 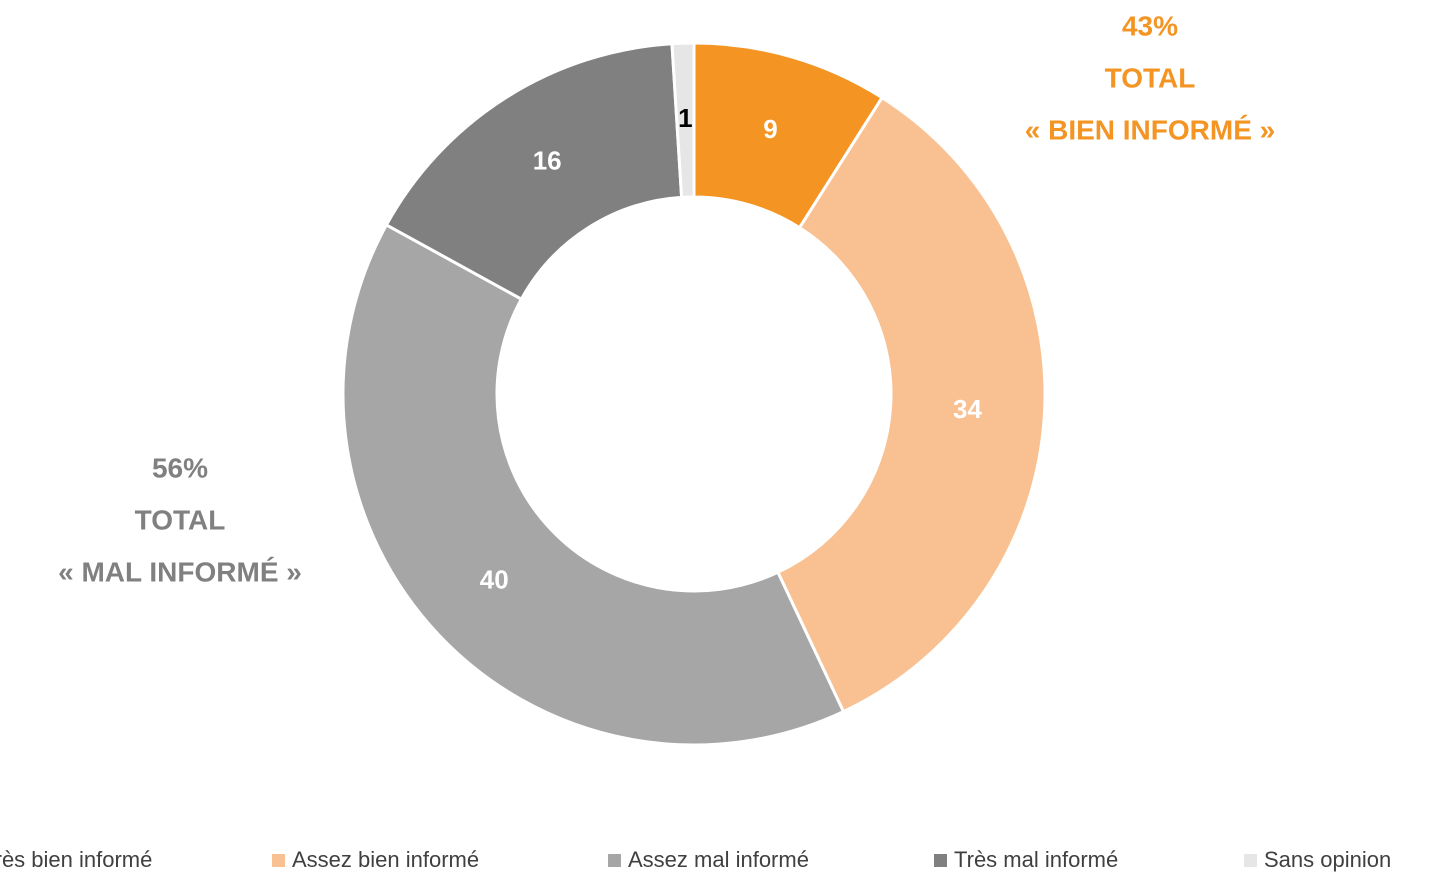 I want to click on annotation: 43%, so click(x=1150, y=25).